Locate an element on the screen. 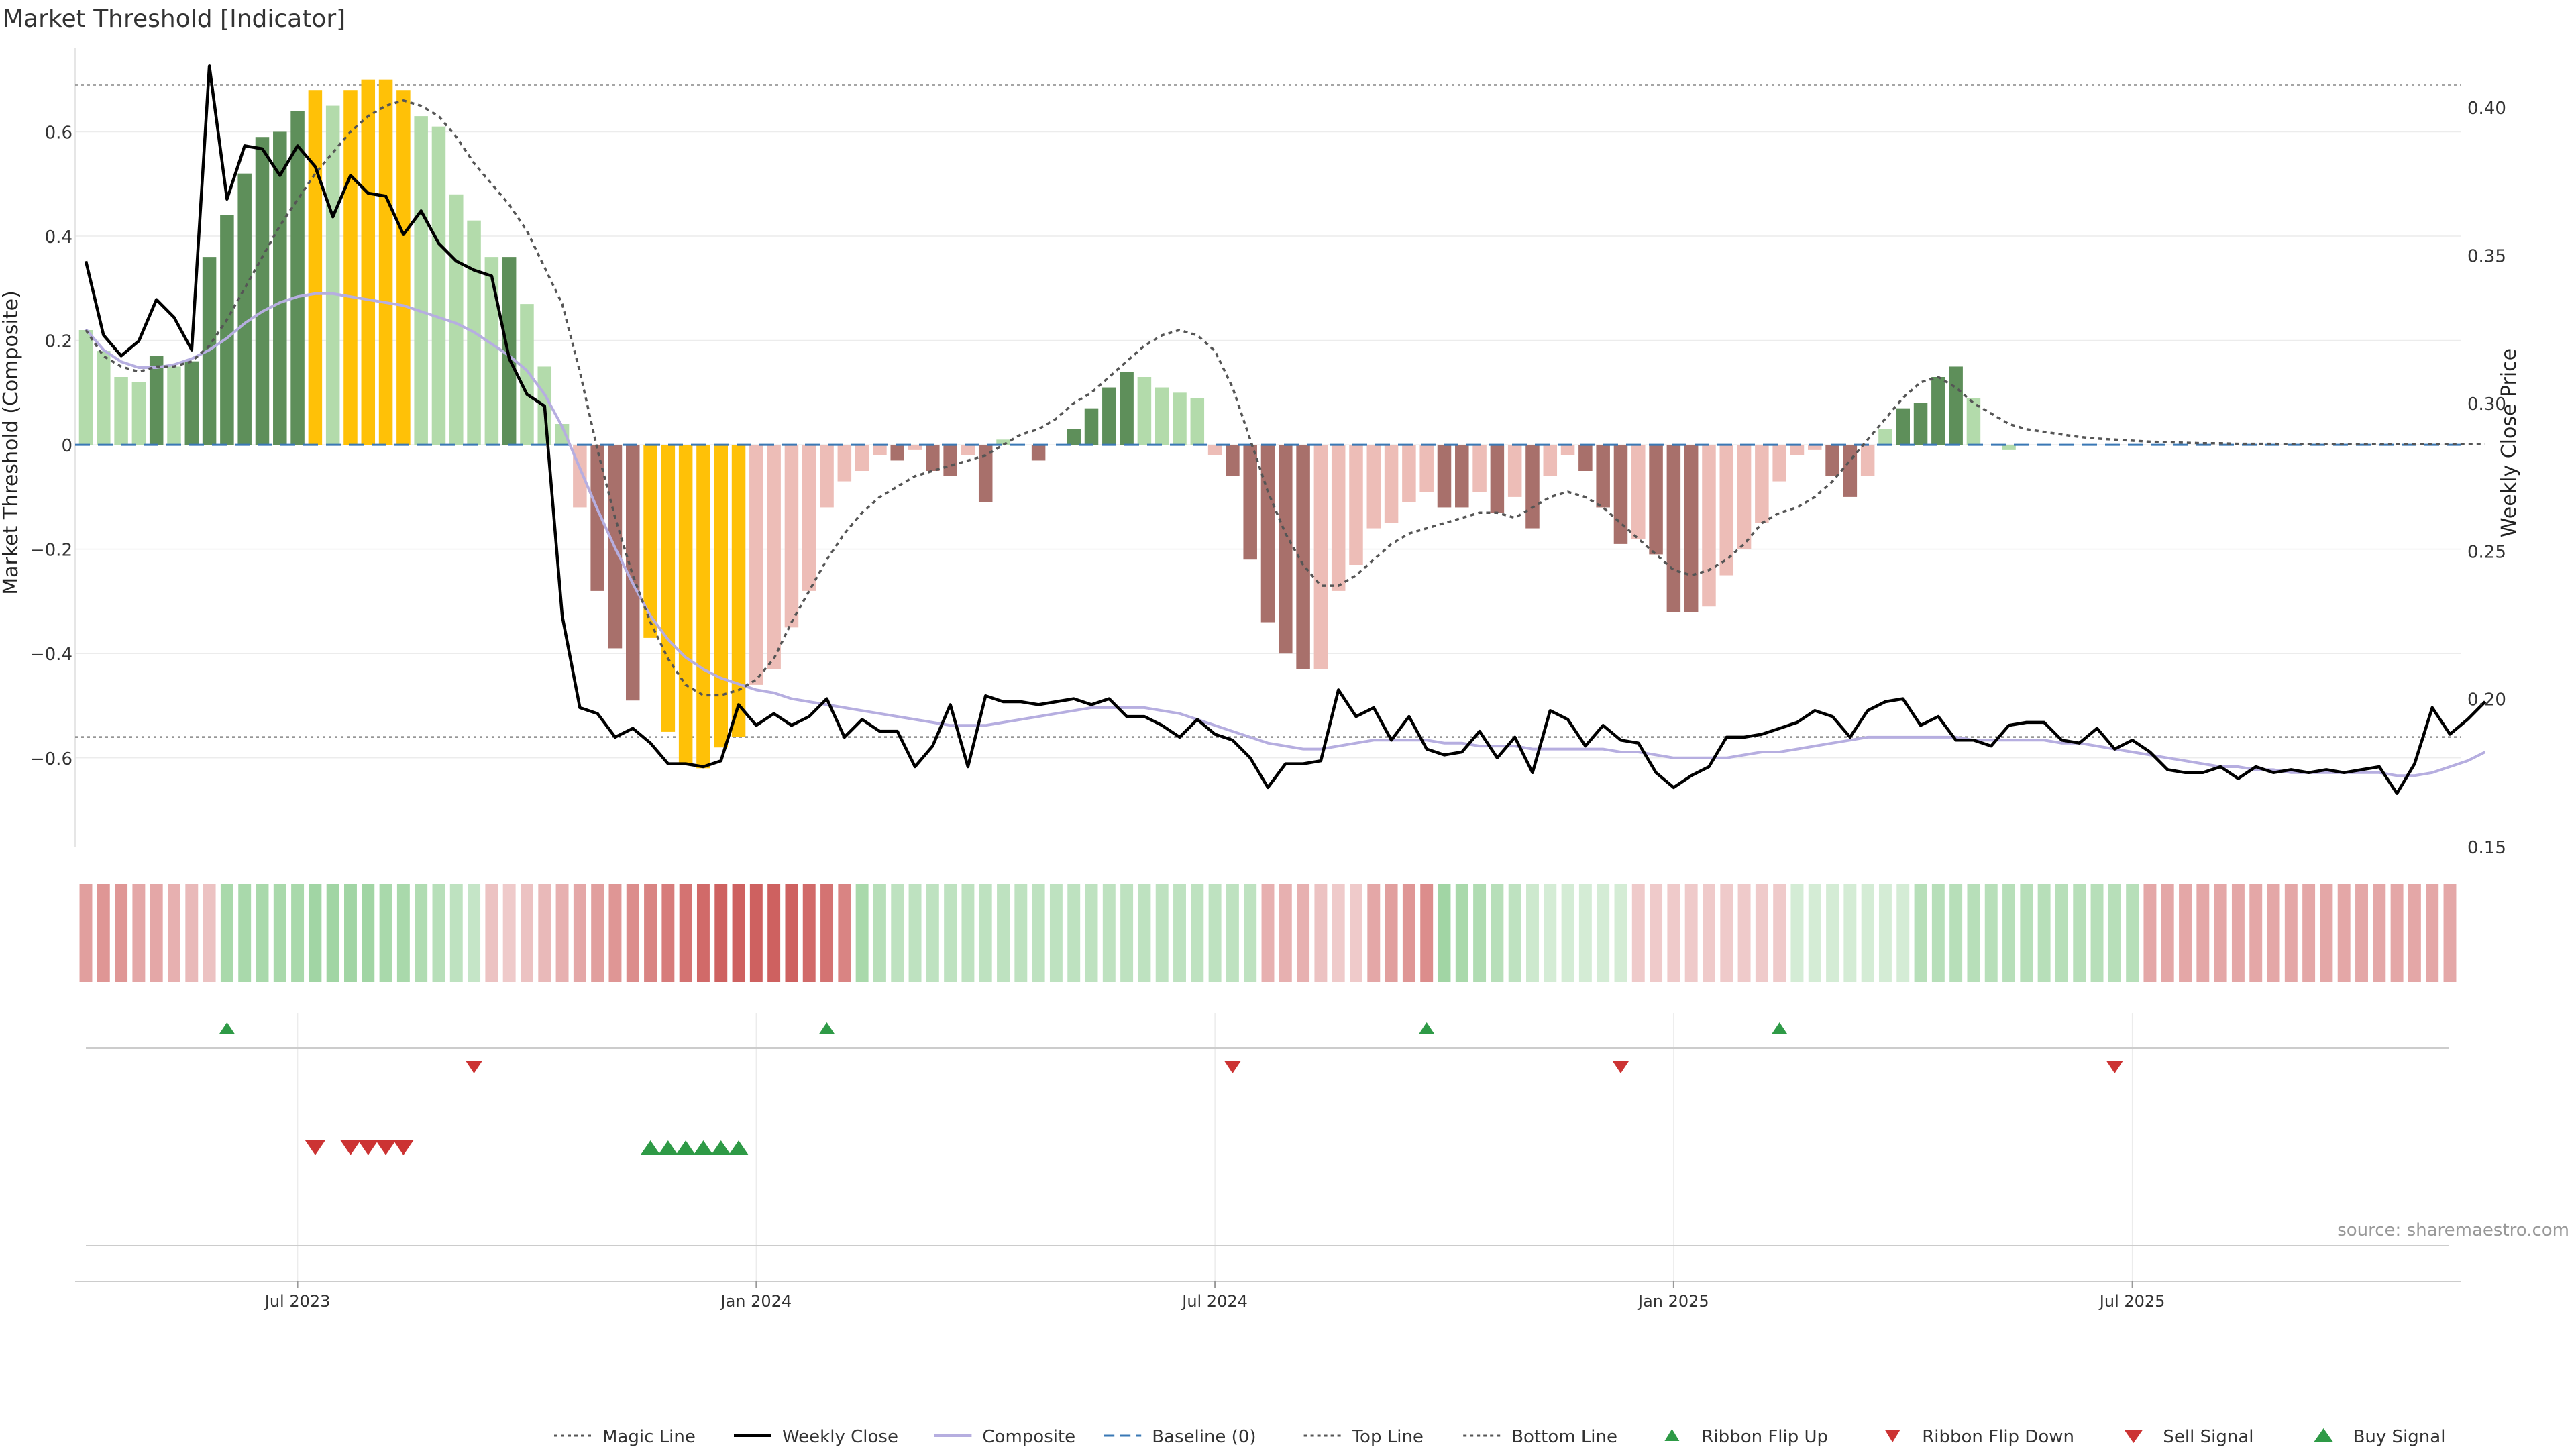 The image size is (2576, 1449). legend-marker is located at coordinates (1892, 1436).